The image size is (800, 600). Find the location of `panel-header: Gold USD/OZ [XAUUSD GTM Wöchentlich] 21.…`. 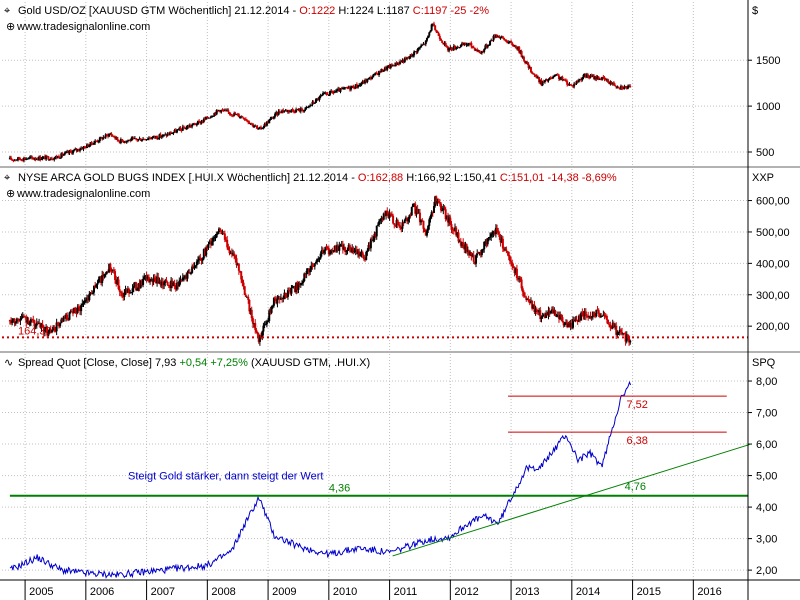

panel-header: Gold USD/OZ [XAUUSD GTM Wöchentlich] 21.… is located at coordinates (253, 11).